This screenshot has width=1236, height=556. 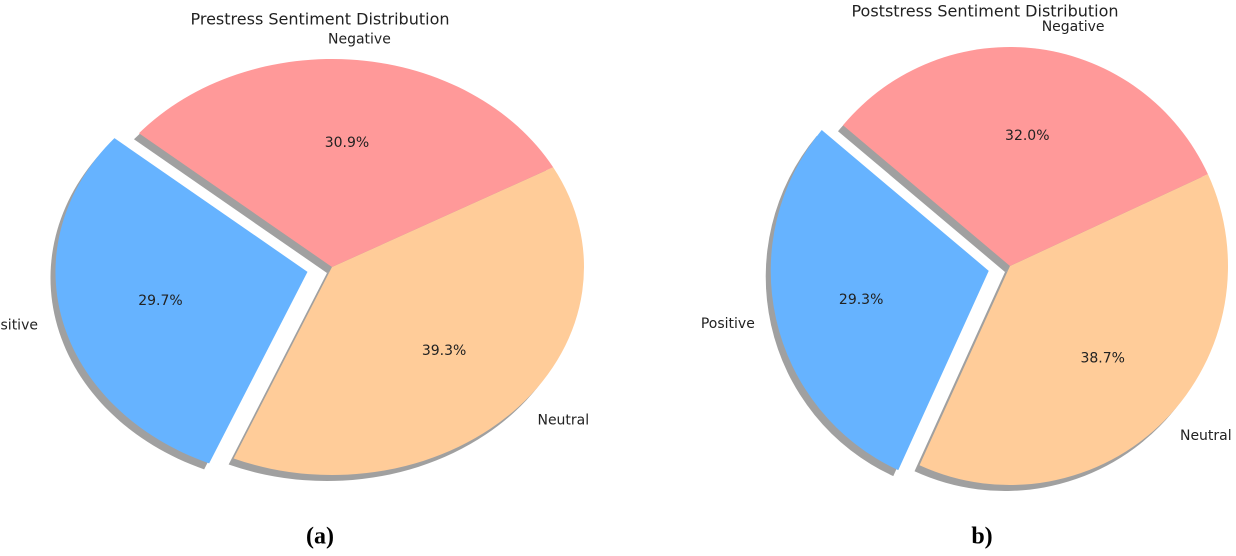 What do you see at coordinates (984, 11) in the screenshot?
I see `chart-title: Poststress Sentiment Distribution` at bounding box center [984, 11].